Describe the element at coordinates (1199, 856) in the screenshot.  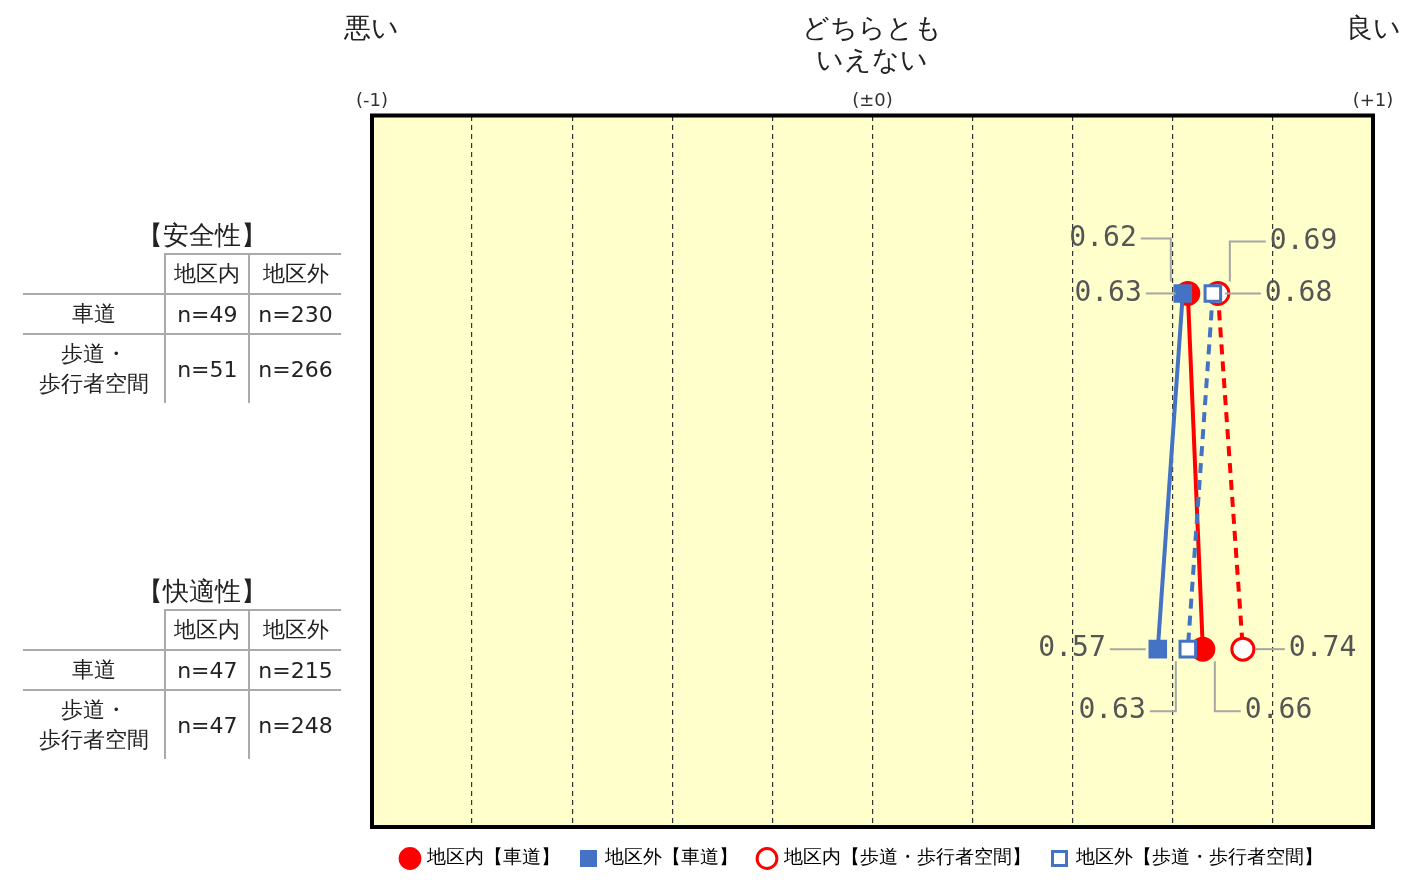
I see `legend-label: 地区外【歩道・歩行者空間】` at that location.